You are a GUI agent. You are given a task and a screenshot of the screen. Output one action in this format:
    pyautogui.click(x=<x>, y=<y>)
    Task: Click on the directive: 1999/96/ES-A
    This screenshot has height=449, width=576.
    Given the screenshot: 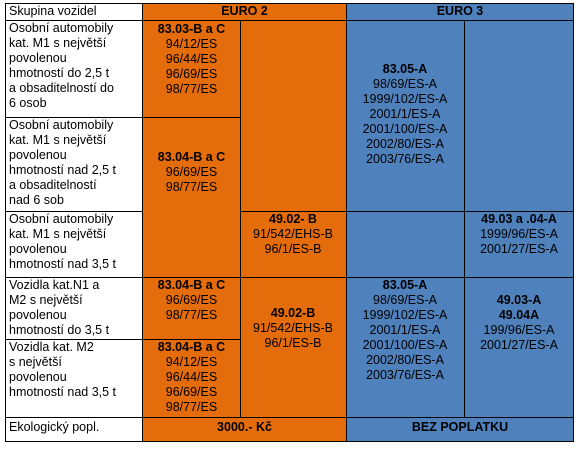 What is the action you would take?
    pyautogui.click(x=519, y=234)
    